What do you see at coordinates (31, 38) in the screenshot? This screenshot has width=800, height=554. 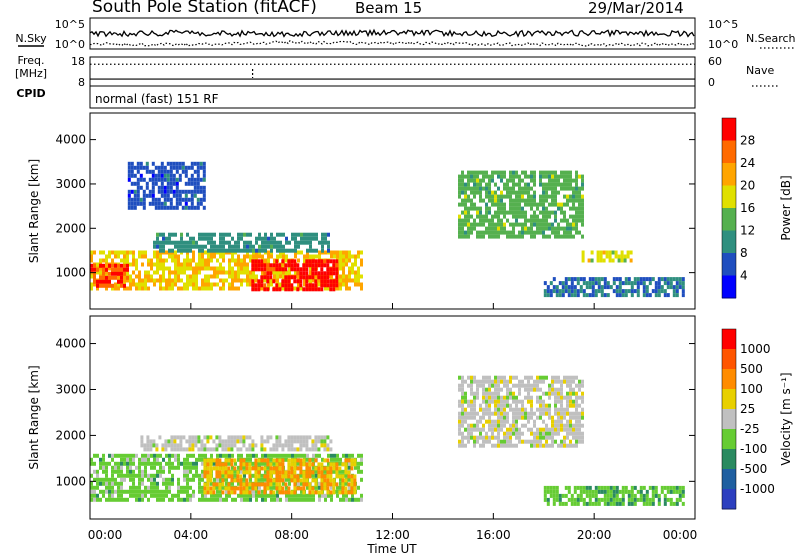 I see `noise-left-label: N.Sky` at bounding box center [31, 38].